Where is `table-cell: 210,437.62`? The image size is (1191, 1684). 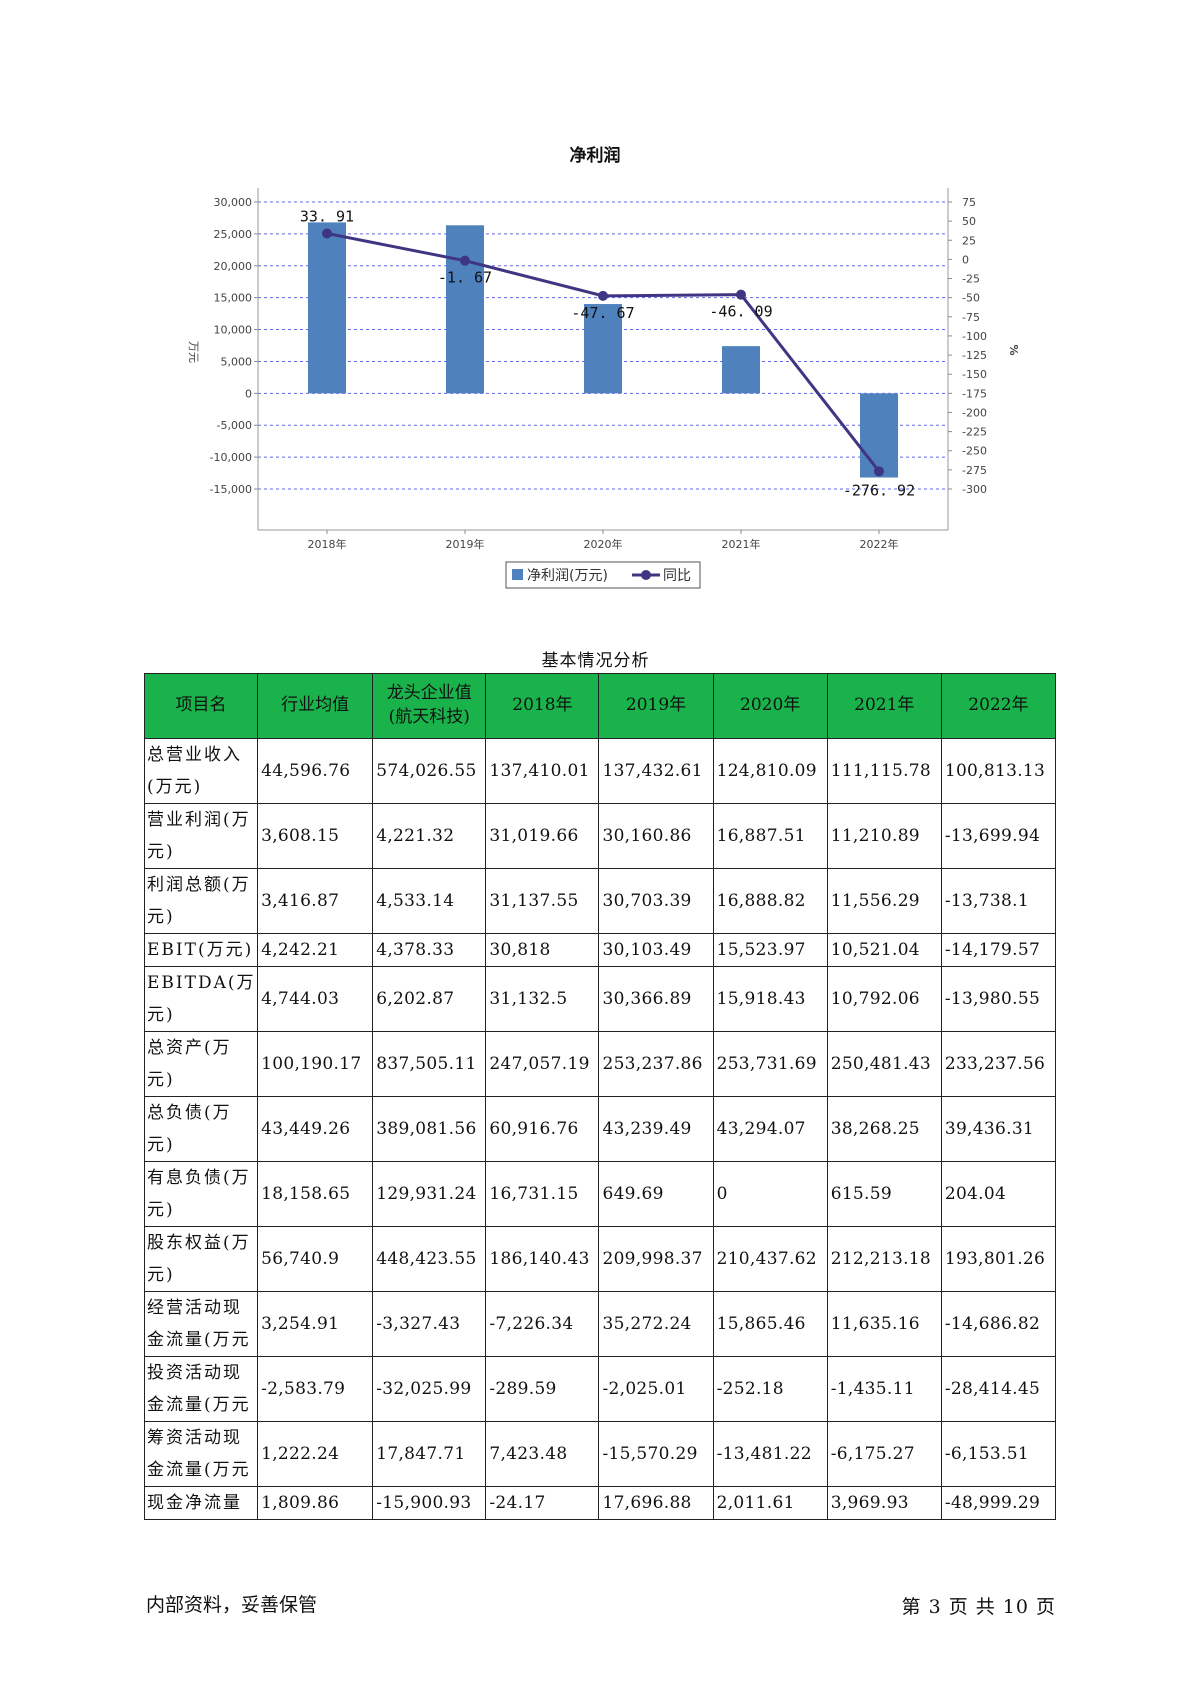
table-cell: 210,437.62 is located at coordinates (770, 1259).